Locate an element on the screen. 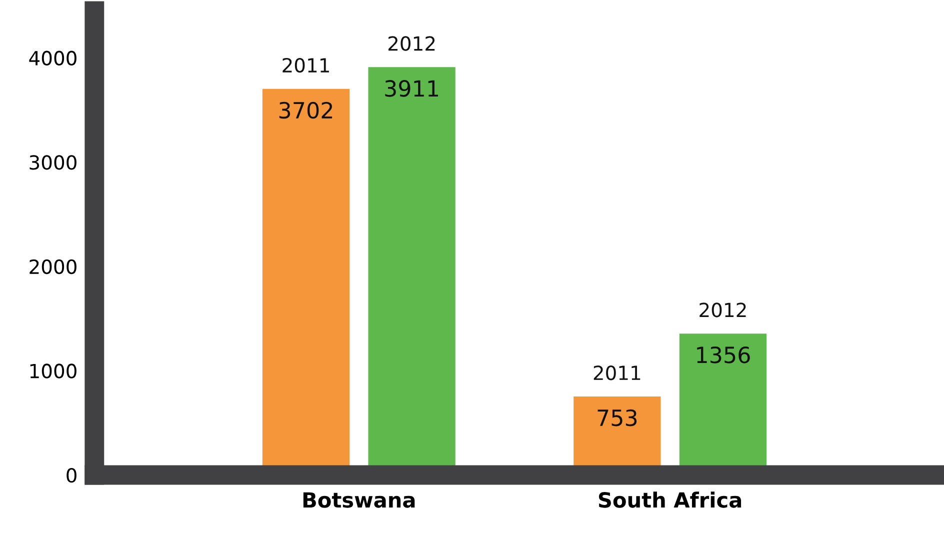 The image size is (944, 546). series-label: 2011 is located at coordinates (305, 65).